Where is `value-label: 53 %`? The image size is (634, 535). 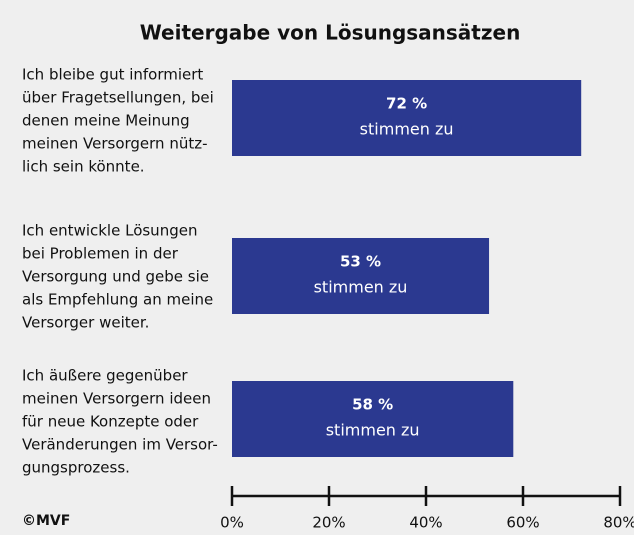 value-label: 53 % is located at coordinates (360, 262).